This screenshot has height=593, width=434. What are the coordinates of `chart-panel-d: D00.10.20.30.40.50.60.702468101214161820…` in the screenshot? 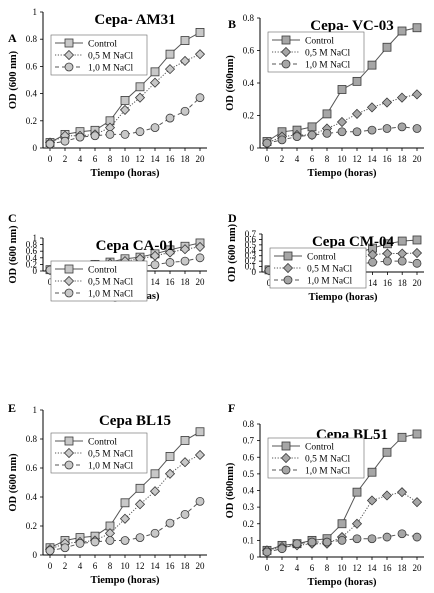 It's located at (325, 257).